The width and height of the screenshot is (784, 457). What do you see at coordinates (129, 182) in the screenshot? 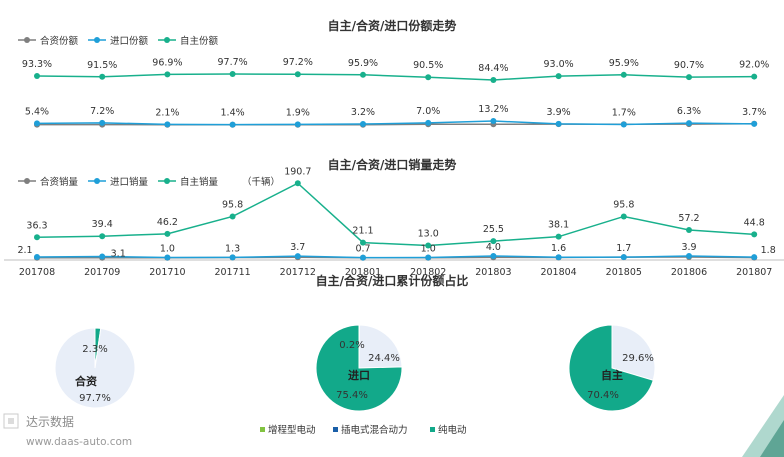
I see `legend-import-volume-label: 进口销量` at bounding box center [129, 182].